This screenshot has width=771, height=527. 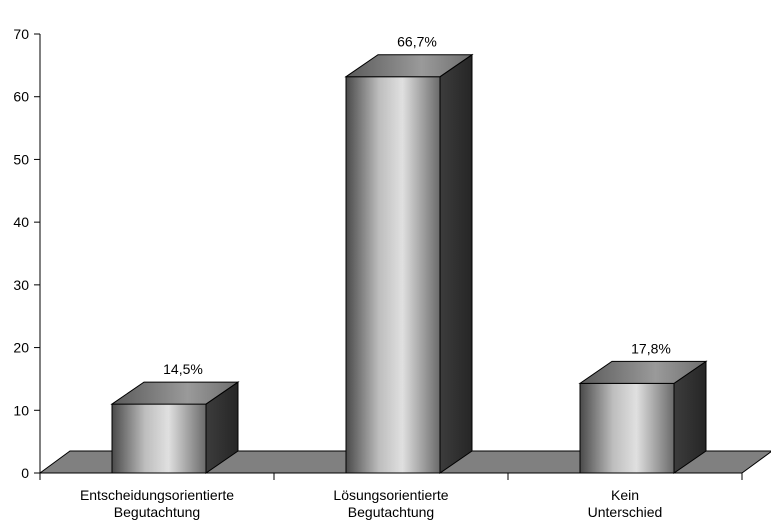 What do you see at coordinates (625, 495) in the screenshot?
I see `x-tick-label: Kein` at bounding box center [625, 495].